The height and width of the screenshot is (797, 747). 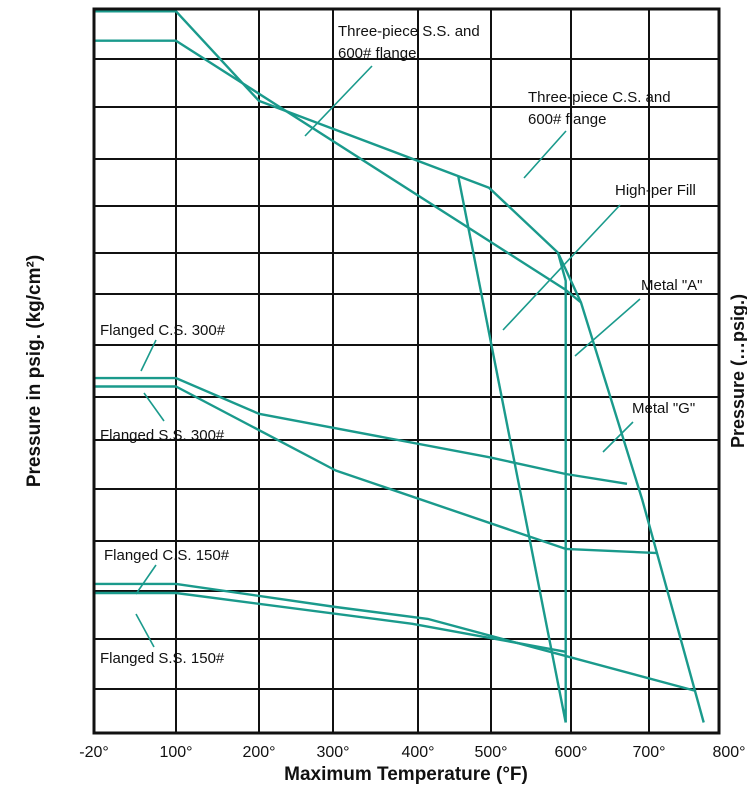 What do you see at coordinates (490, 752) in the screenshot?
I see `x-tick-label: 500°` at bounding box center [490, 752].